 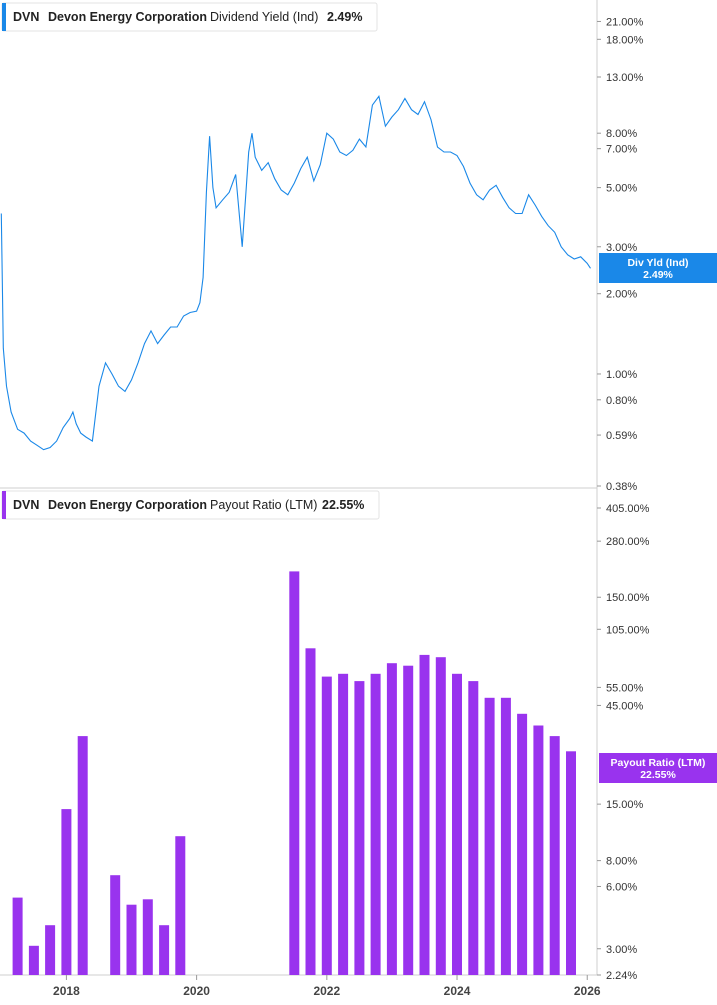 What do you see at coordinates (625, 688) in the screenshot?
I see `y-tick-label: 55.00%` at bounding box center [625, 688].